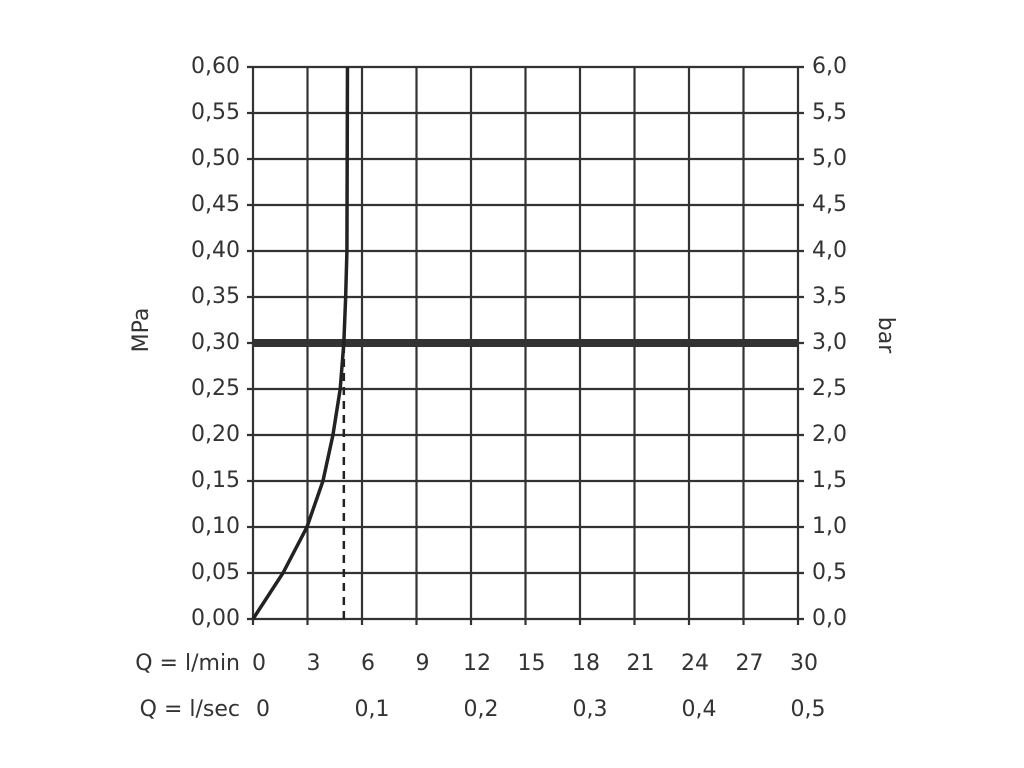 The height and width of the screenshot is (768, 1024). What do you see at coordinates (829, 250) in the screenshot?
I see `y2-tick-label: 4,0` at bounding box center [829, 250].